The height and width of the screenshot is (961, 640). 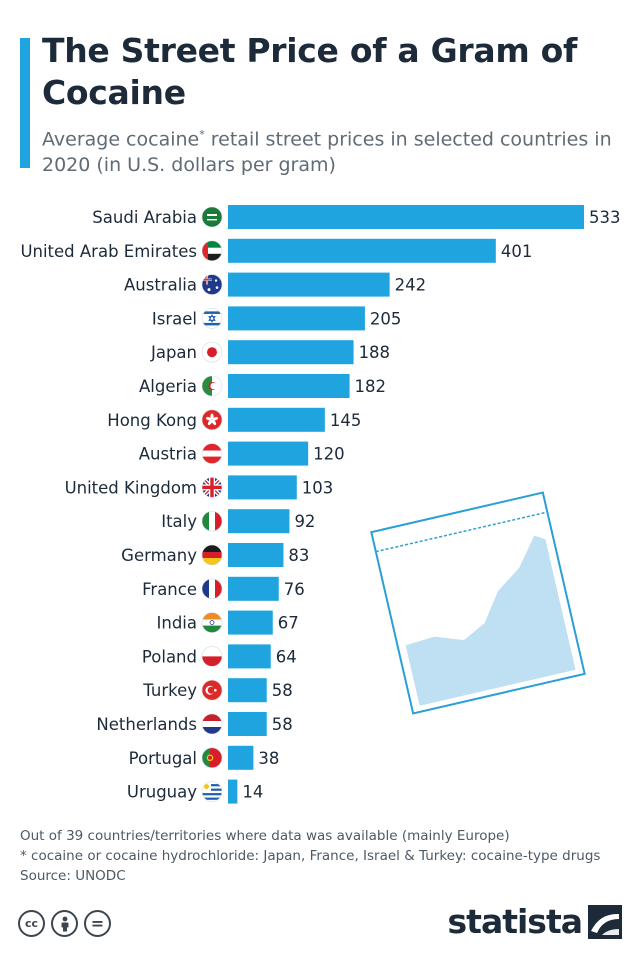 I want to click on value-label: 103, so click(x=318, y=487).